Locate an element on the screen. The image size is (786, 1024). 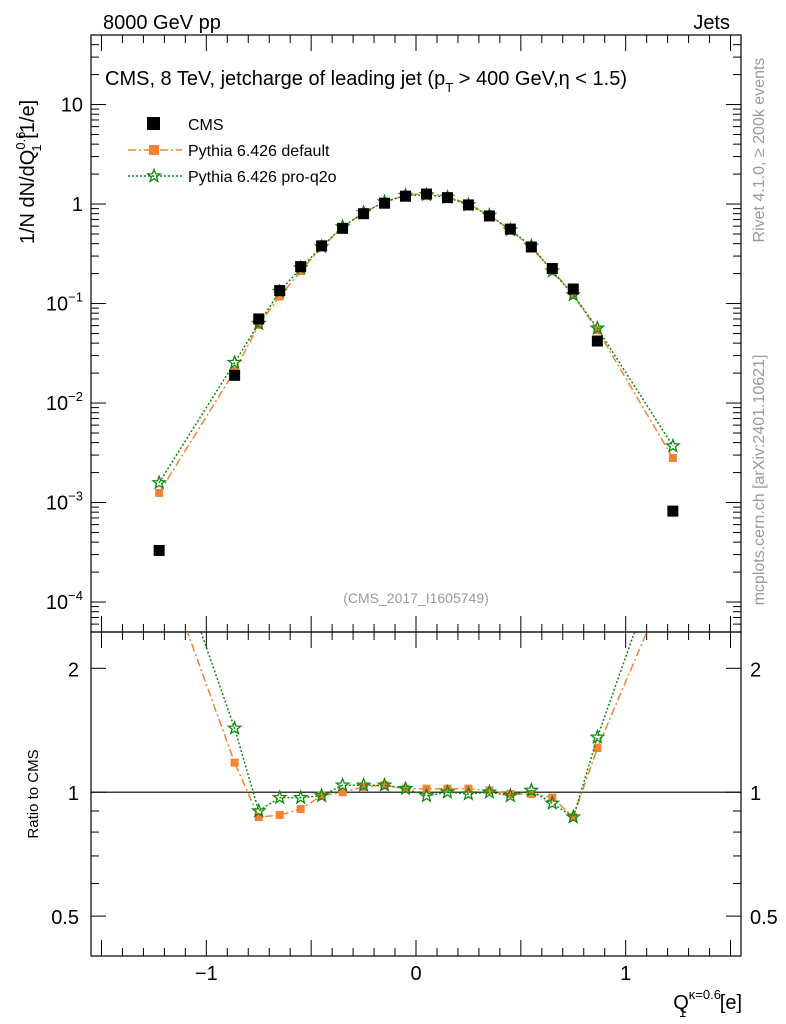
main-y-tick-label: 10⁻⁴ is located at coordinates (64, 601).